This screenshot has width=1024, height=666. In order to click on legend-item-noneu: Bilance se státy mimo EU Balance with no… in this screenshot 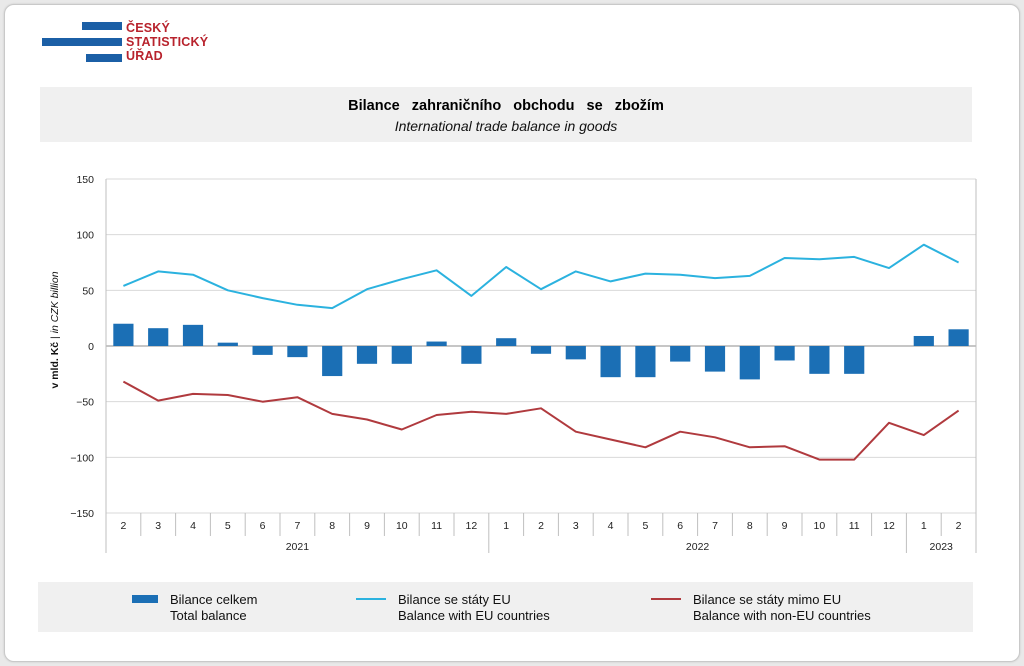, I will do `click(761, 608)`.